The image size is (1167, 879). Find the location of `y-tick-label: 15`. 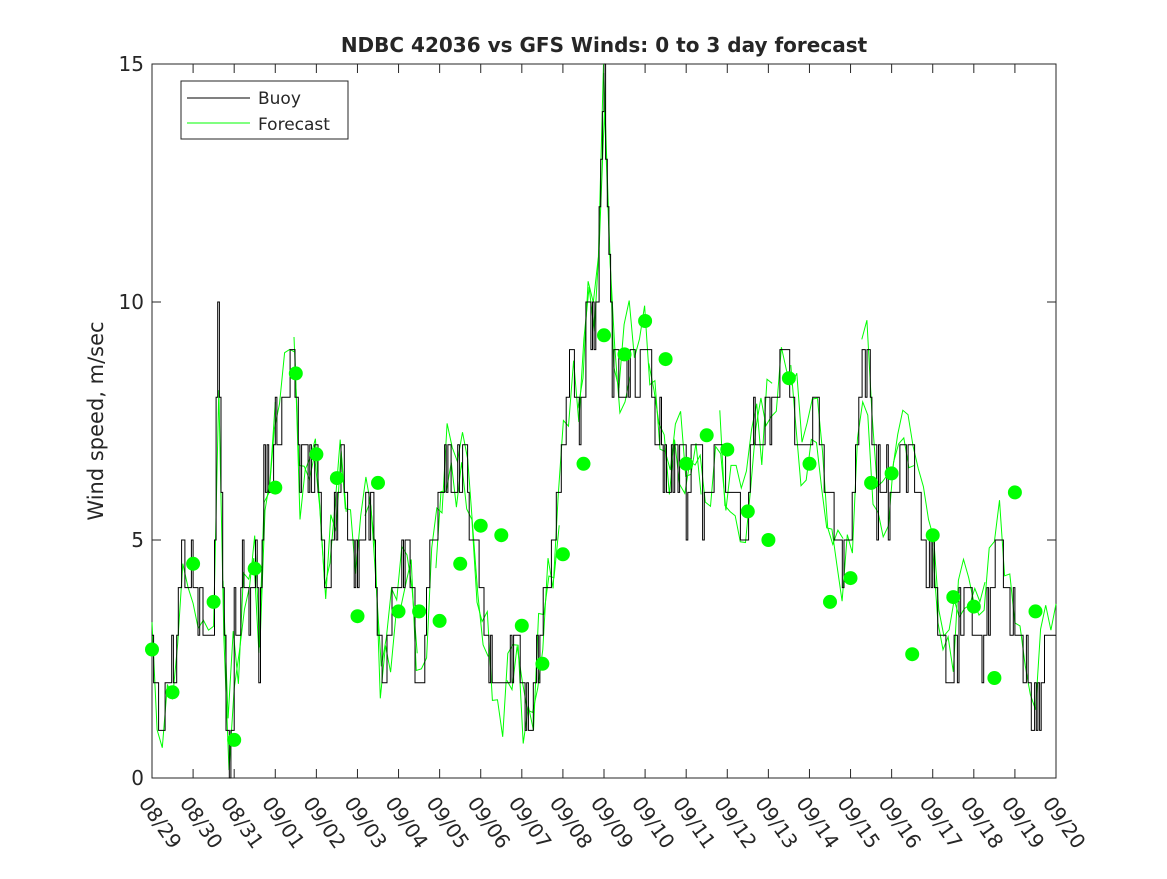

y-tick-label: 15 is located at coordinates (131, 64).